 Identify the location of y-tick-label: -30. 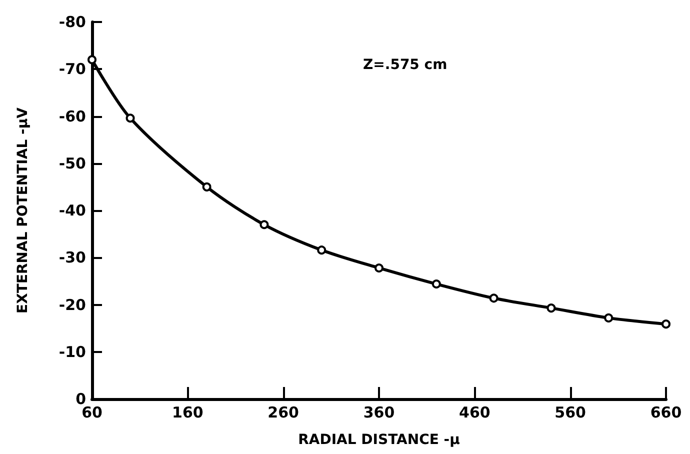
(72, 257).